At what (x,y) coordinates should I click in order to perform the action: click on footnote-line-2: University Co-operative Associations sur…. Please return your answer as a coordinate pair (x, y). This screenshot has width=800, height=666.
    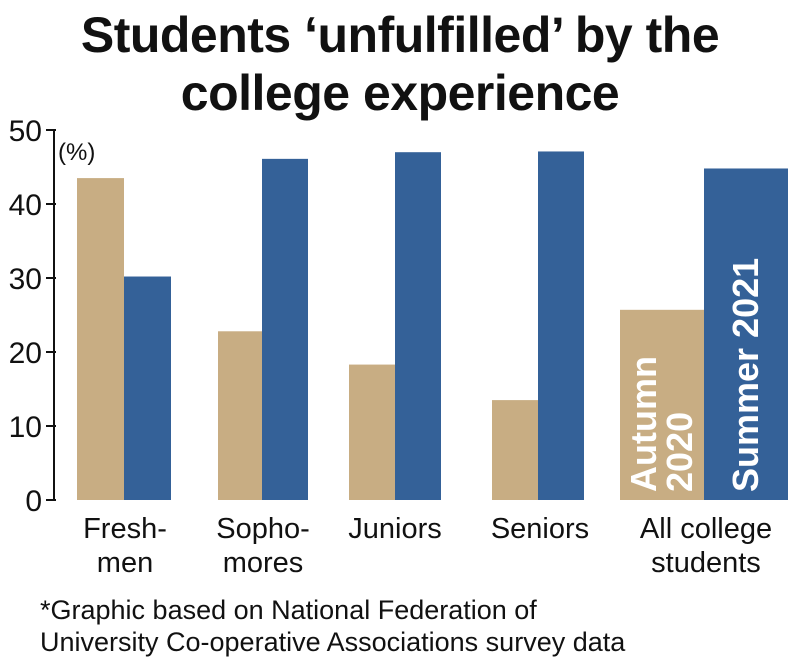
    Looking at the image, I should click on (333, 642).